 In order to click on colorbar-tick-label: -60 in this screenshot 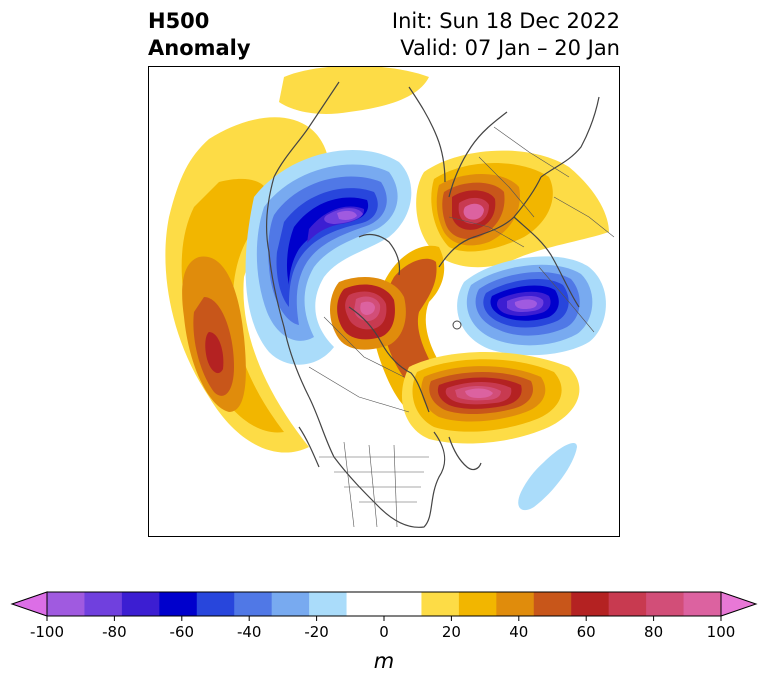, I will do `click(182, 632)`.